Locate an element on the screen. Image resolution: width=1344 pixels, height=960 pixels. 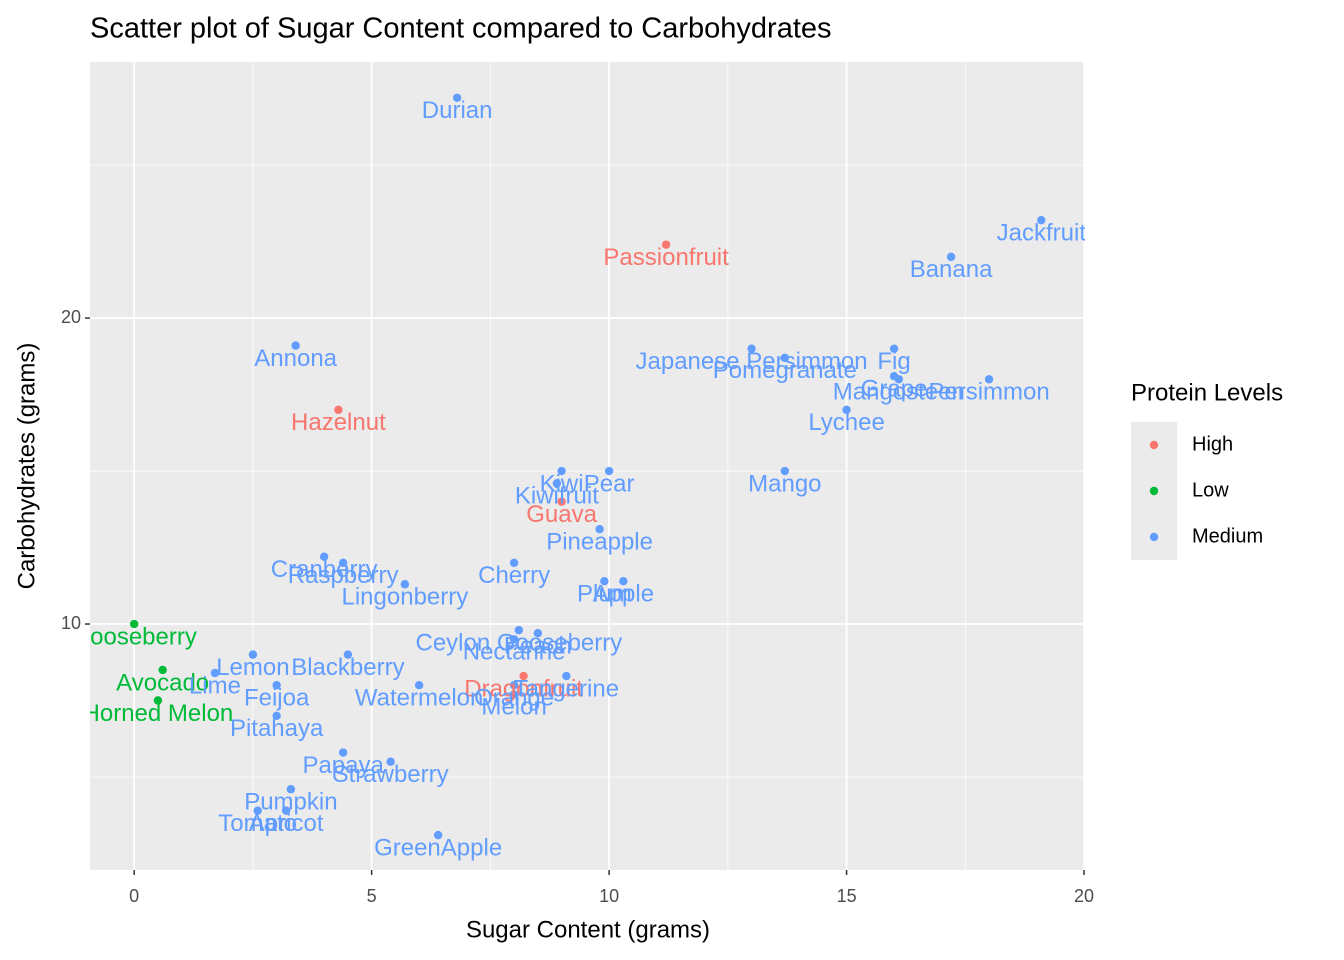
point-label: Pomegranate is located at coordinates (785, 370).